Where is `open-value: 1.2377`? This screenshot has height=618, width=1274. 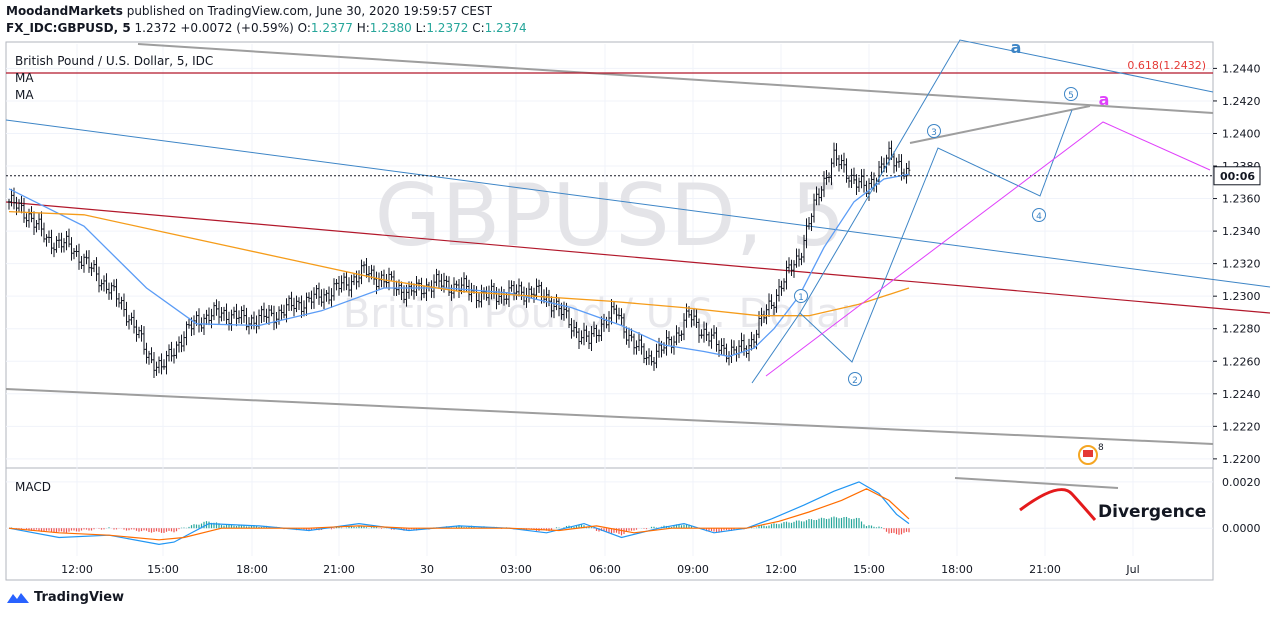 open-value: 1.2377 is located at coordinates (331, 28).